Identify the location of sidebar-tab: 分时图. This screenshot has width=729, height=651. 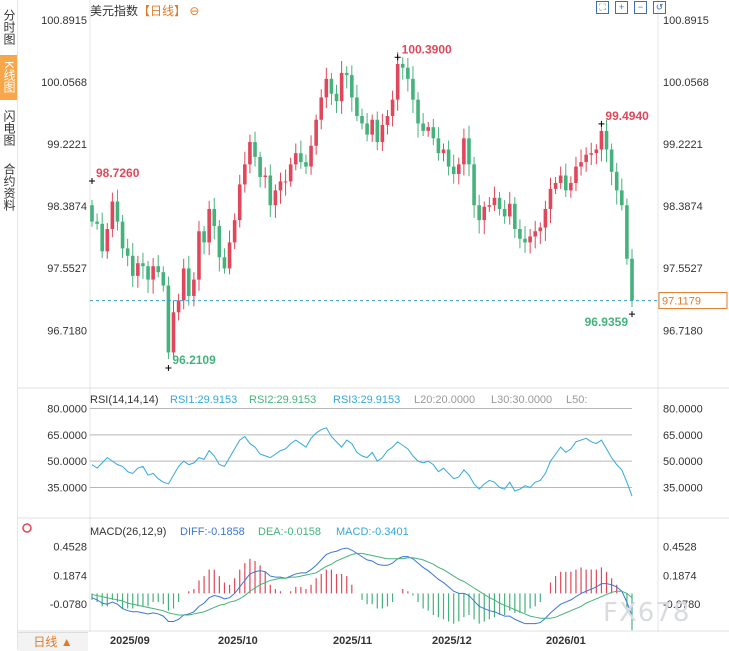
(9, 27).